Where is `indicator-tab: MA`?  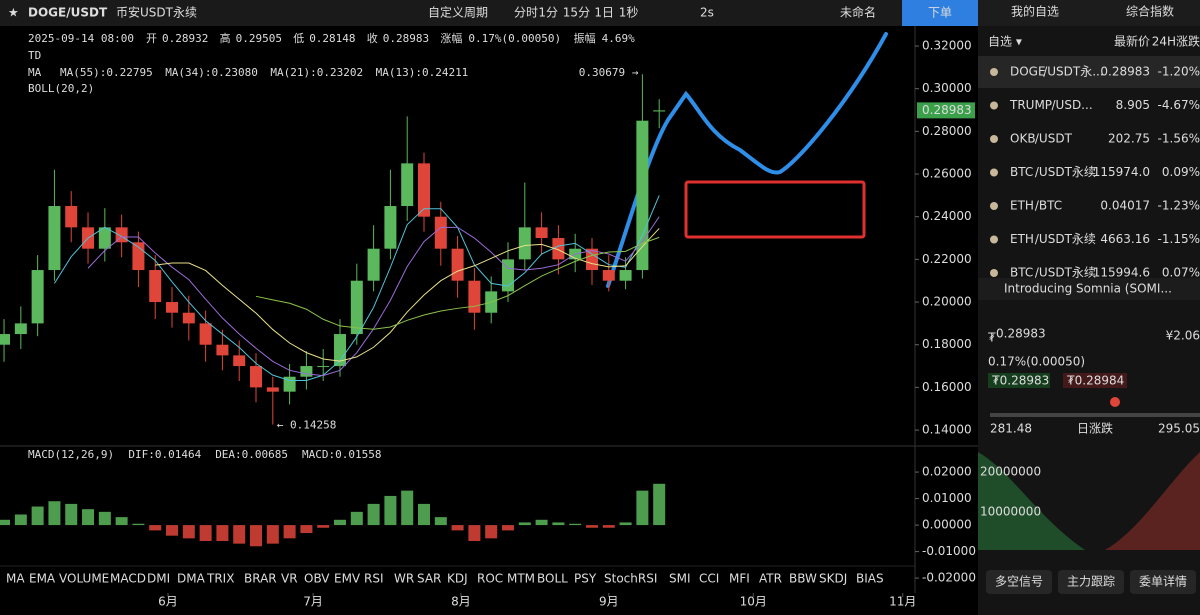
indicator-tab: MA is located at coordinates (15, 579).